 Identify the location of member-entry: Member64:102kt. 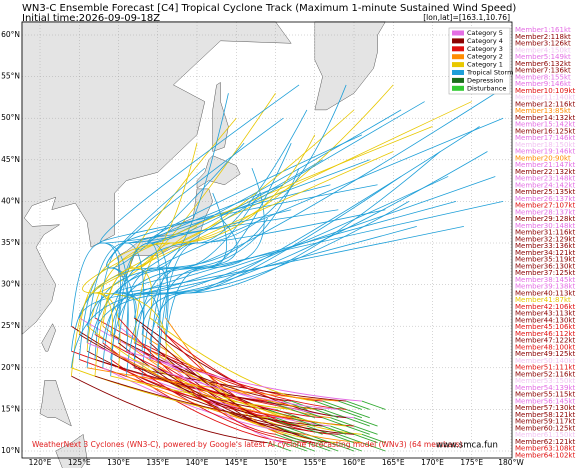
(545, 455).